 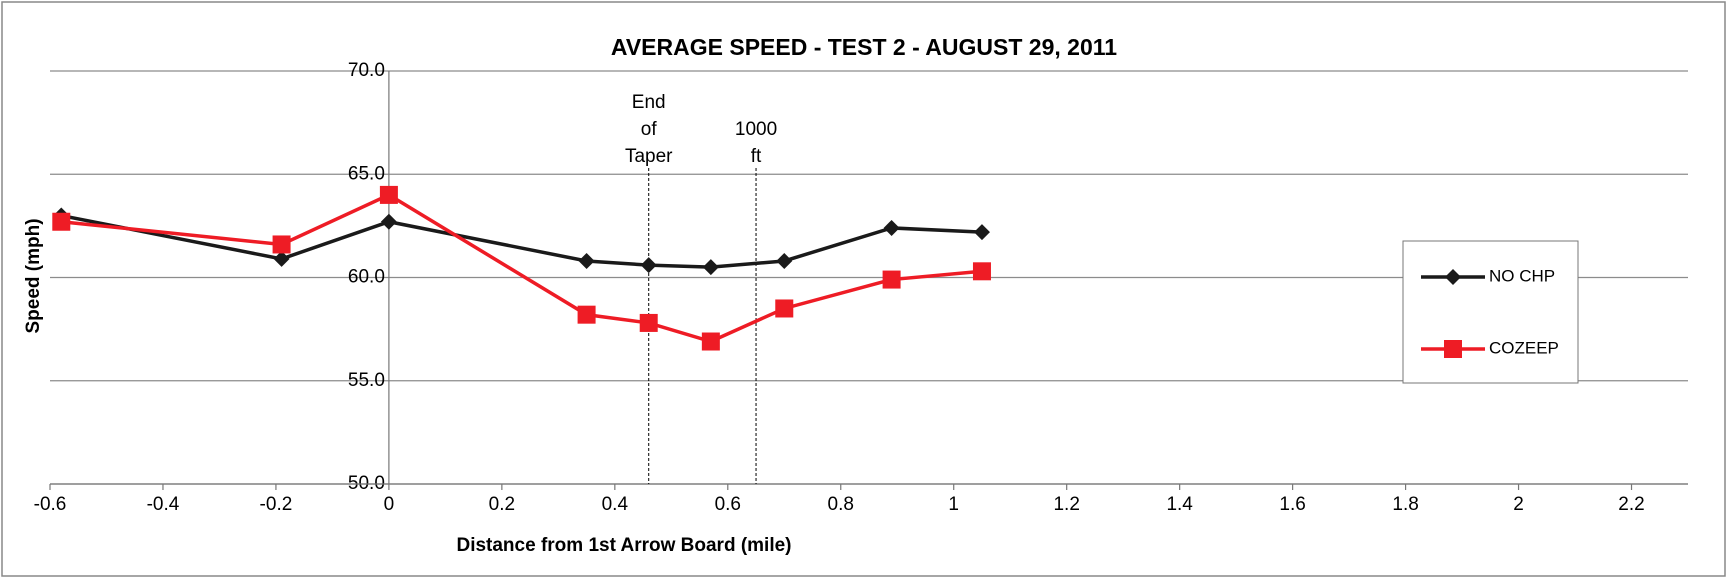 I want to click on x-tick-label: 1.8, so click(x=1405, y=504).